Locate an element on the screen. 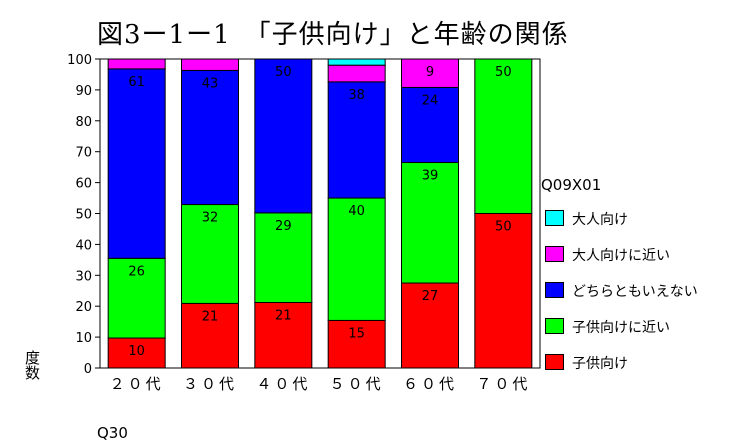 This screenshot has width=748, height=448. data-label: 9 is located at coordinates (430, 72).